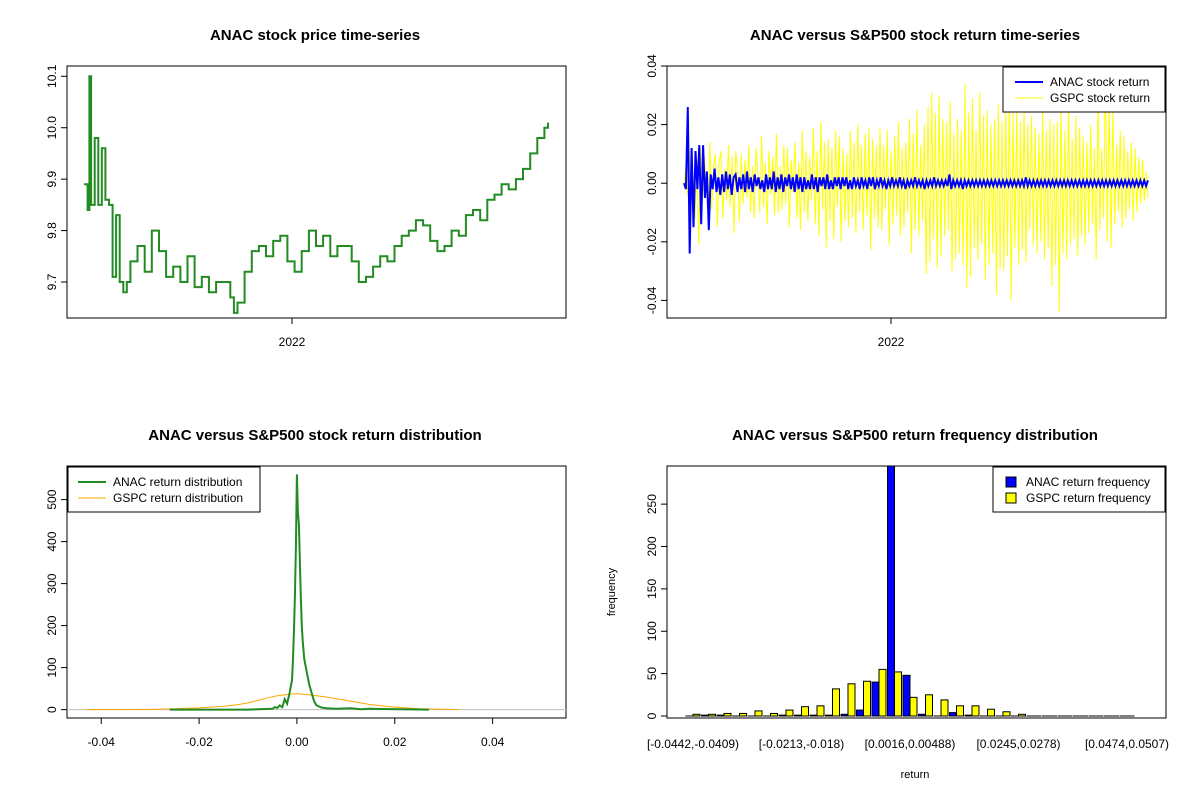  I want to click on returns-y-axis: -0.04 -0.02 0.00 0.02 0.04, so click(656, 184).